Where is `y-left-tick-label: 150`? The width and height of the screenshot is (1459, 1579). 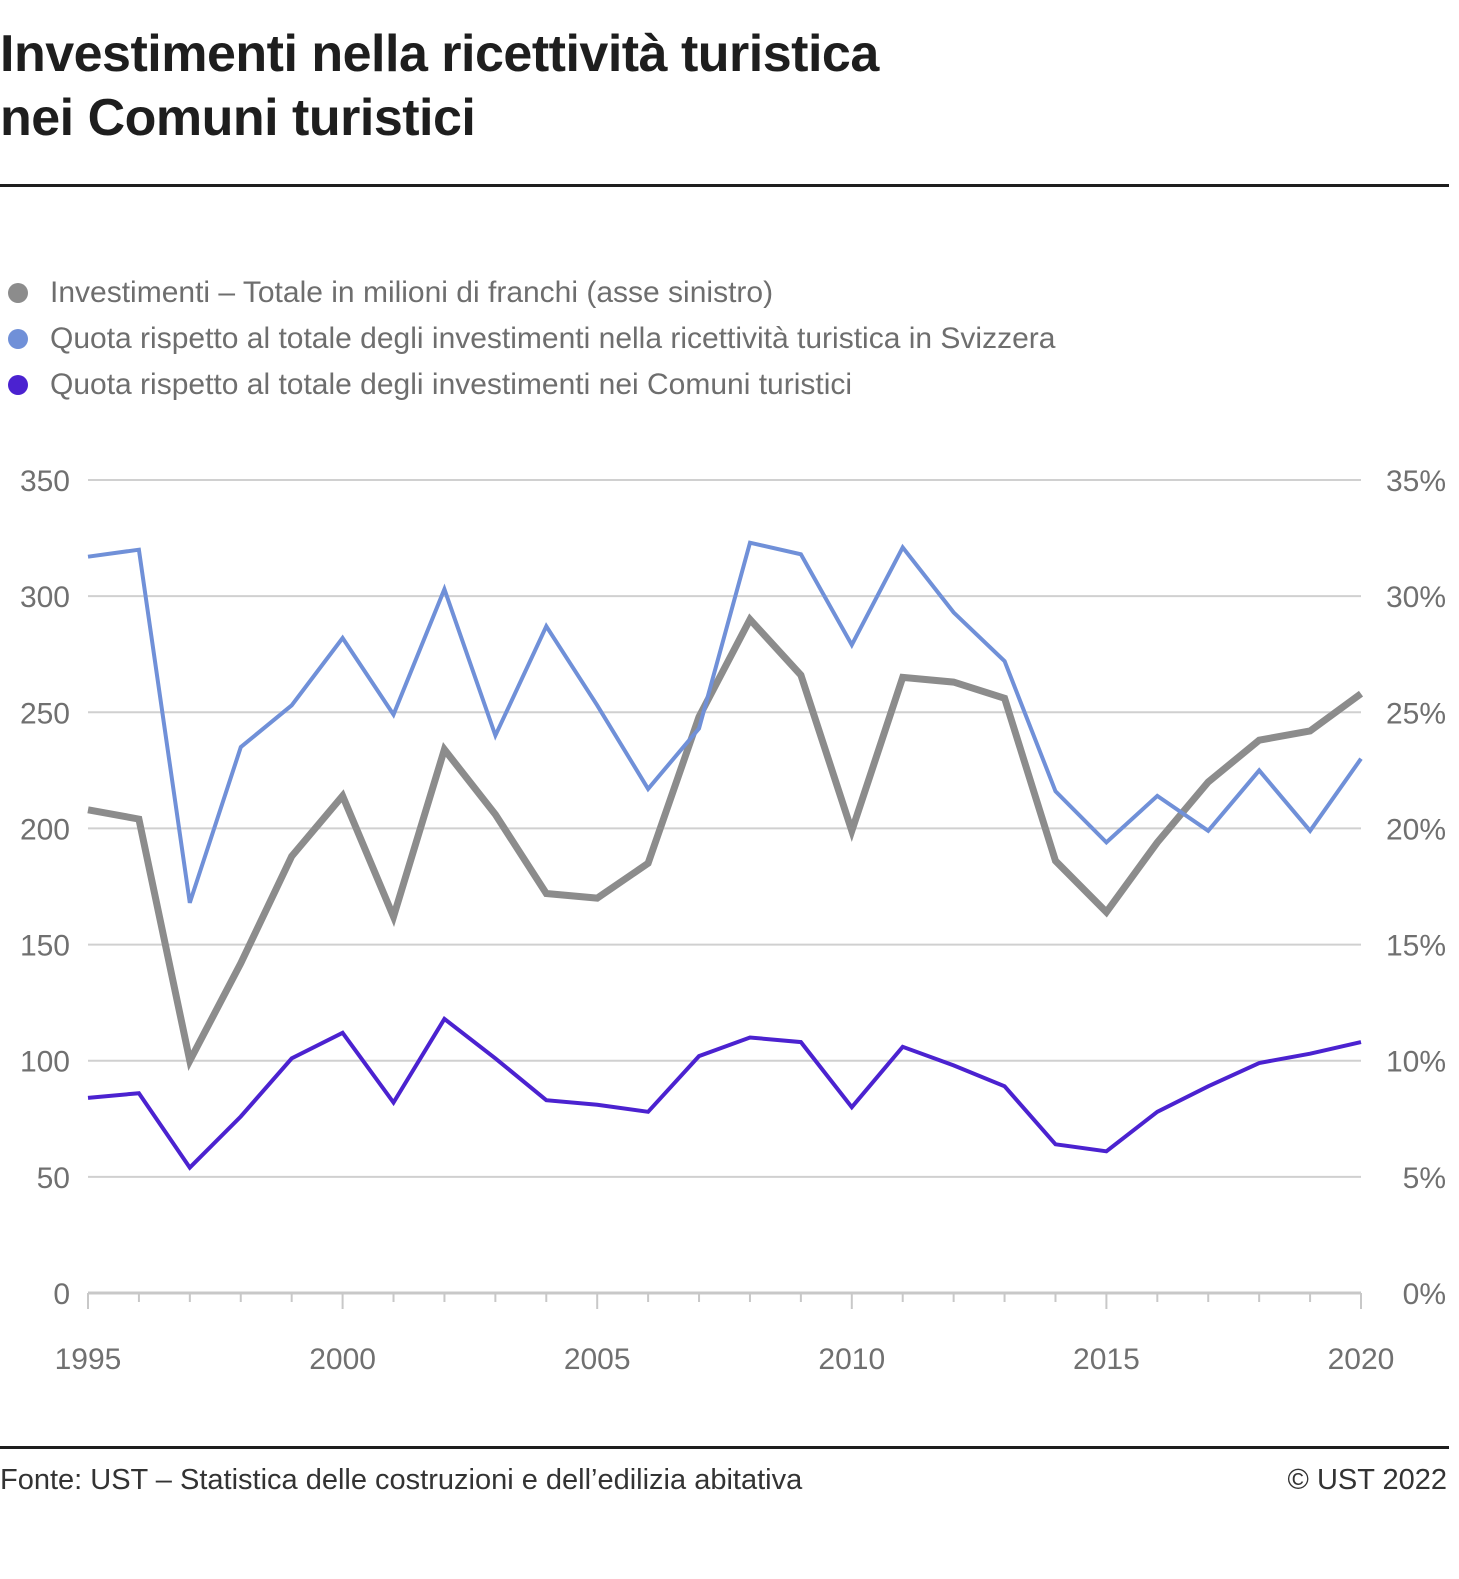
y-left-tick-label: 150 is located at coordinates (45, 946).